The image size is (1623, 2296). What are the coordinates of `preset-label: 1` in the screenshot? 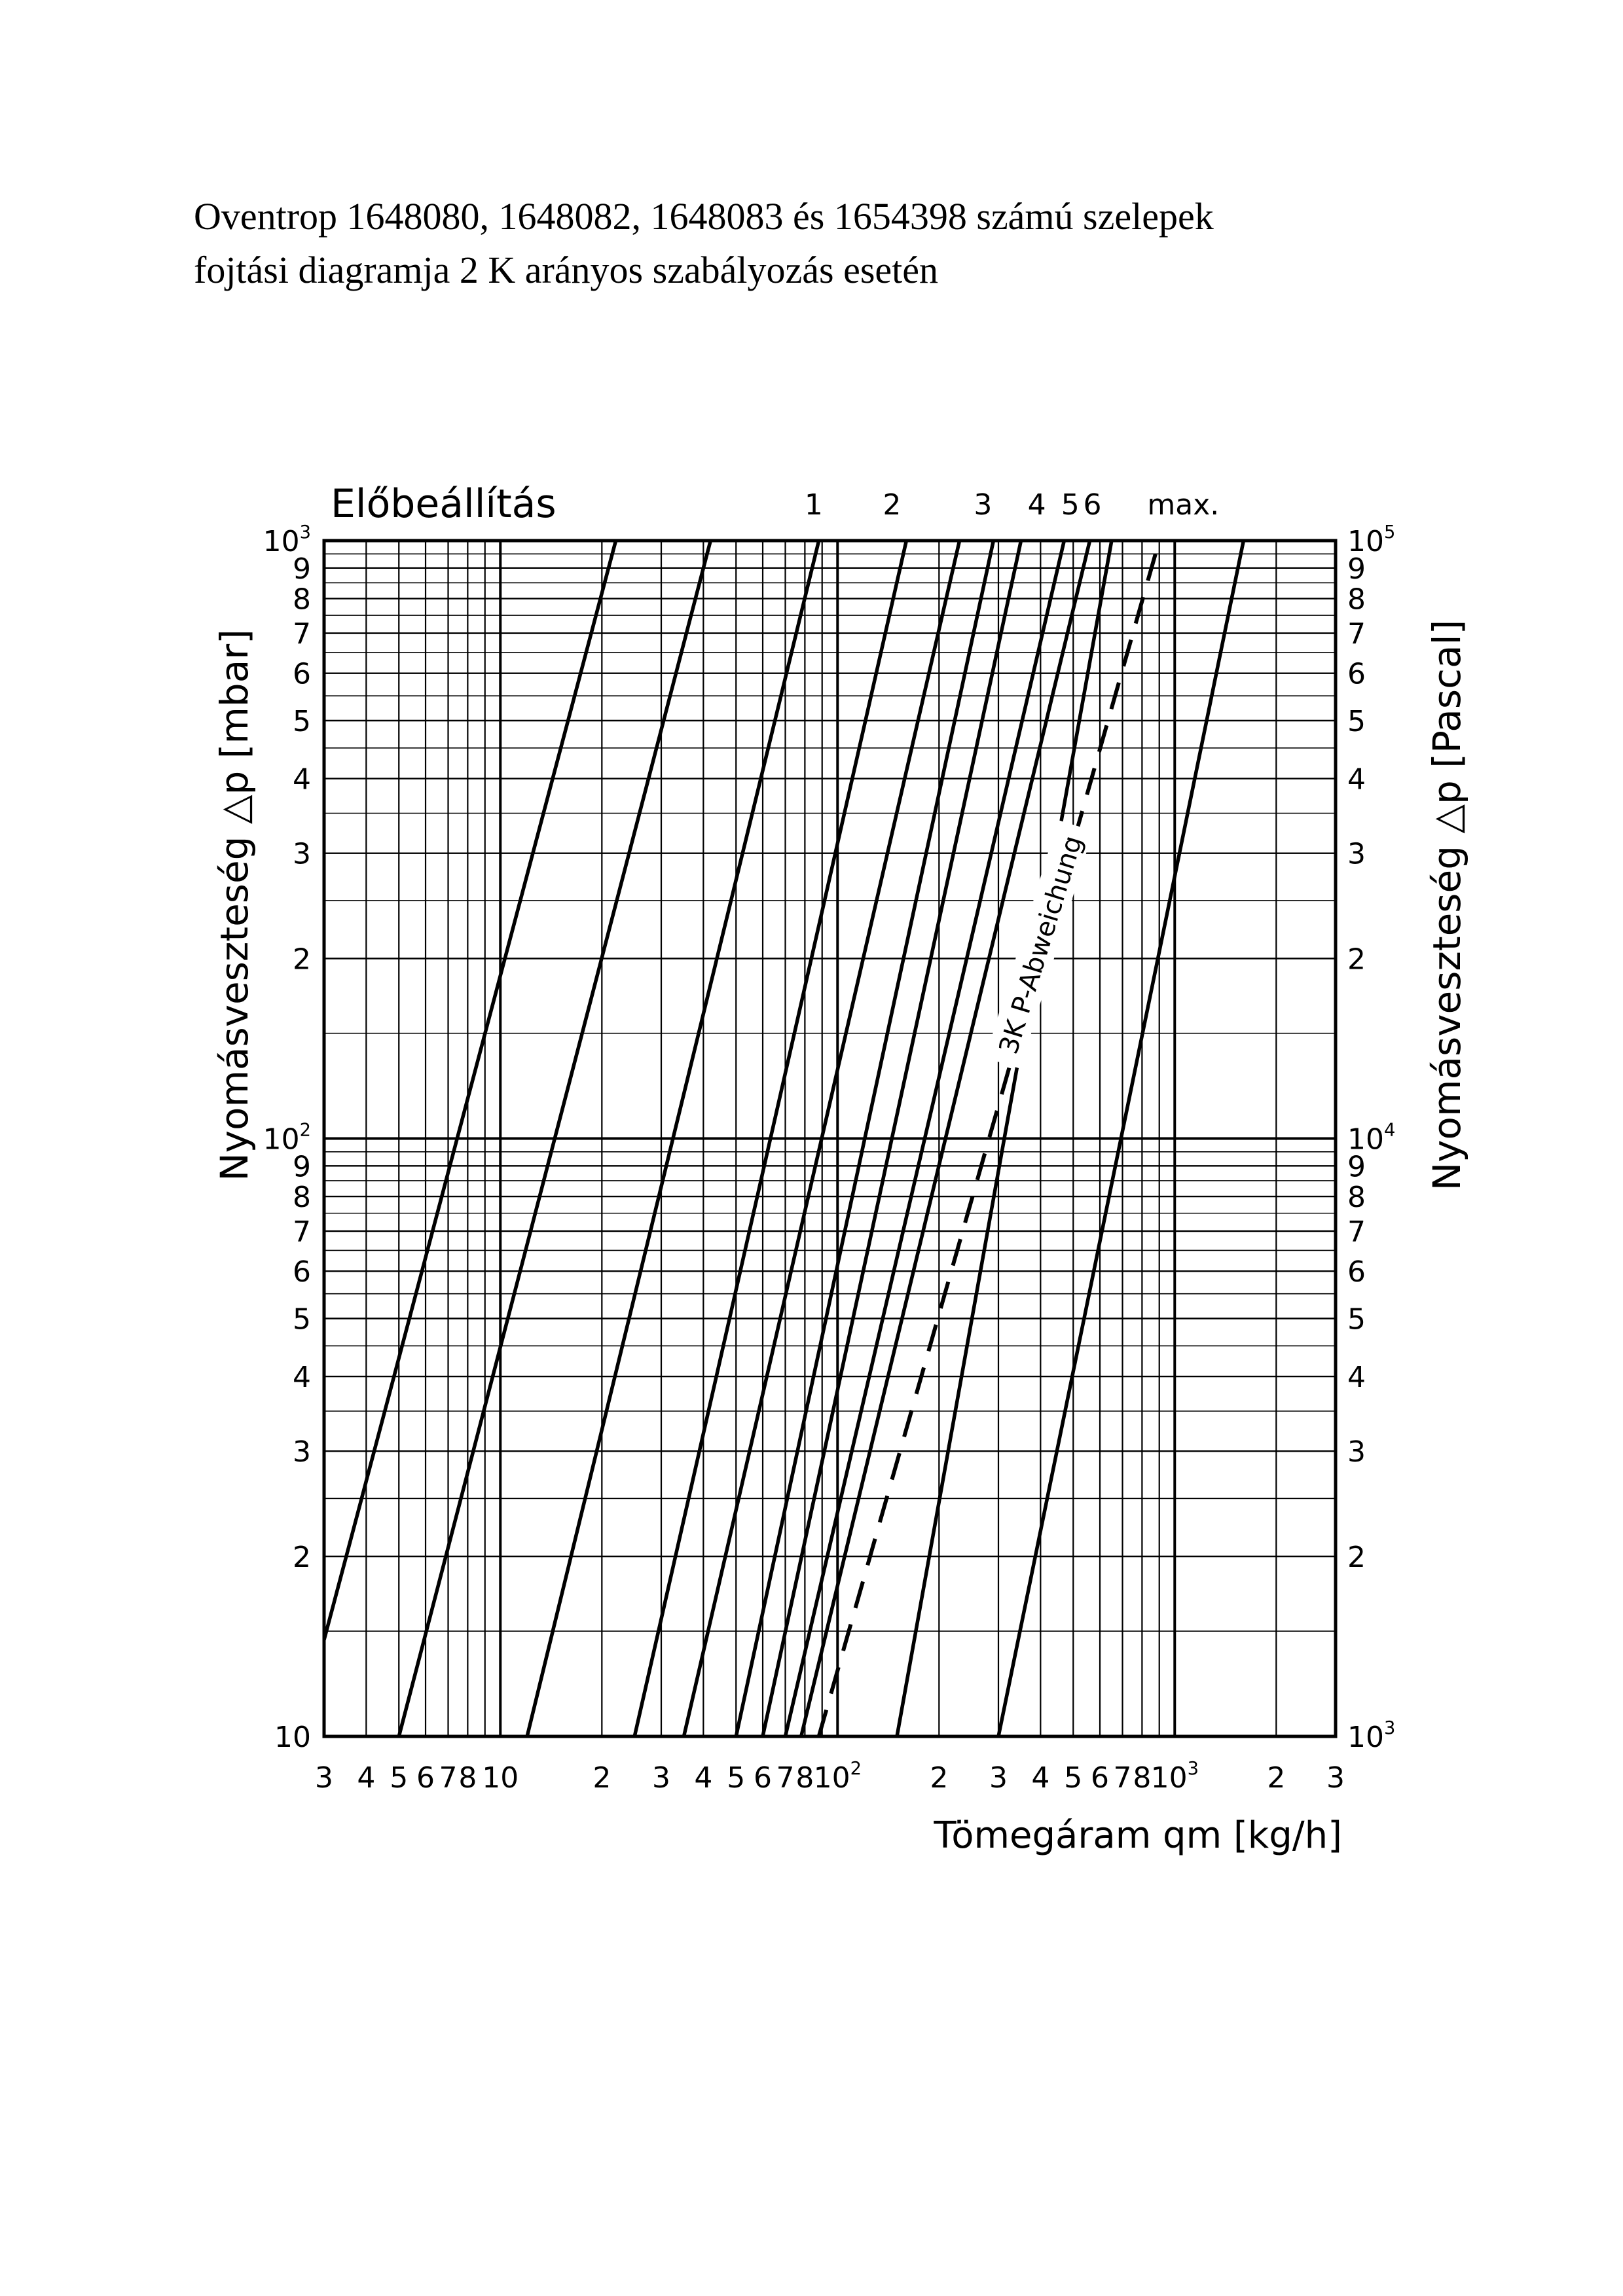 It's located at (814, 505).